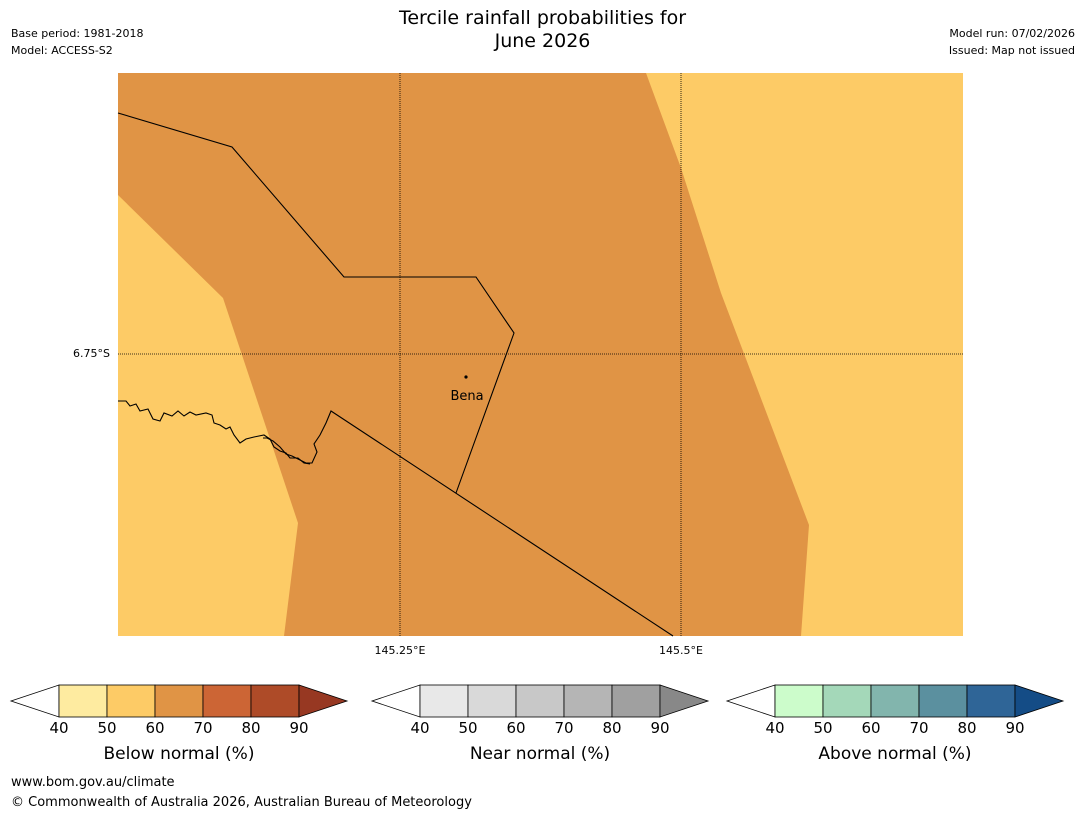 This screenshot has height=816, width=1085. I want to click on latitude-label: 6.75°S, so click(91, 353).